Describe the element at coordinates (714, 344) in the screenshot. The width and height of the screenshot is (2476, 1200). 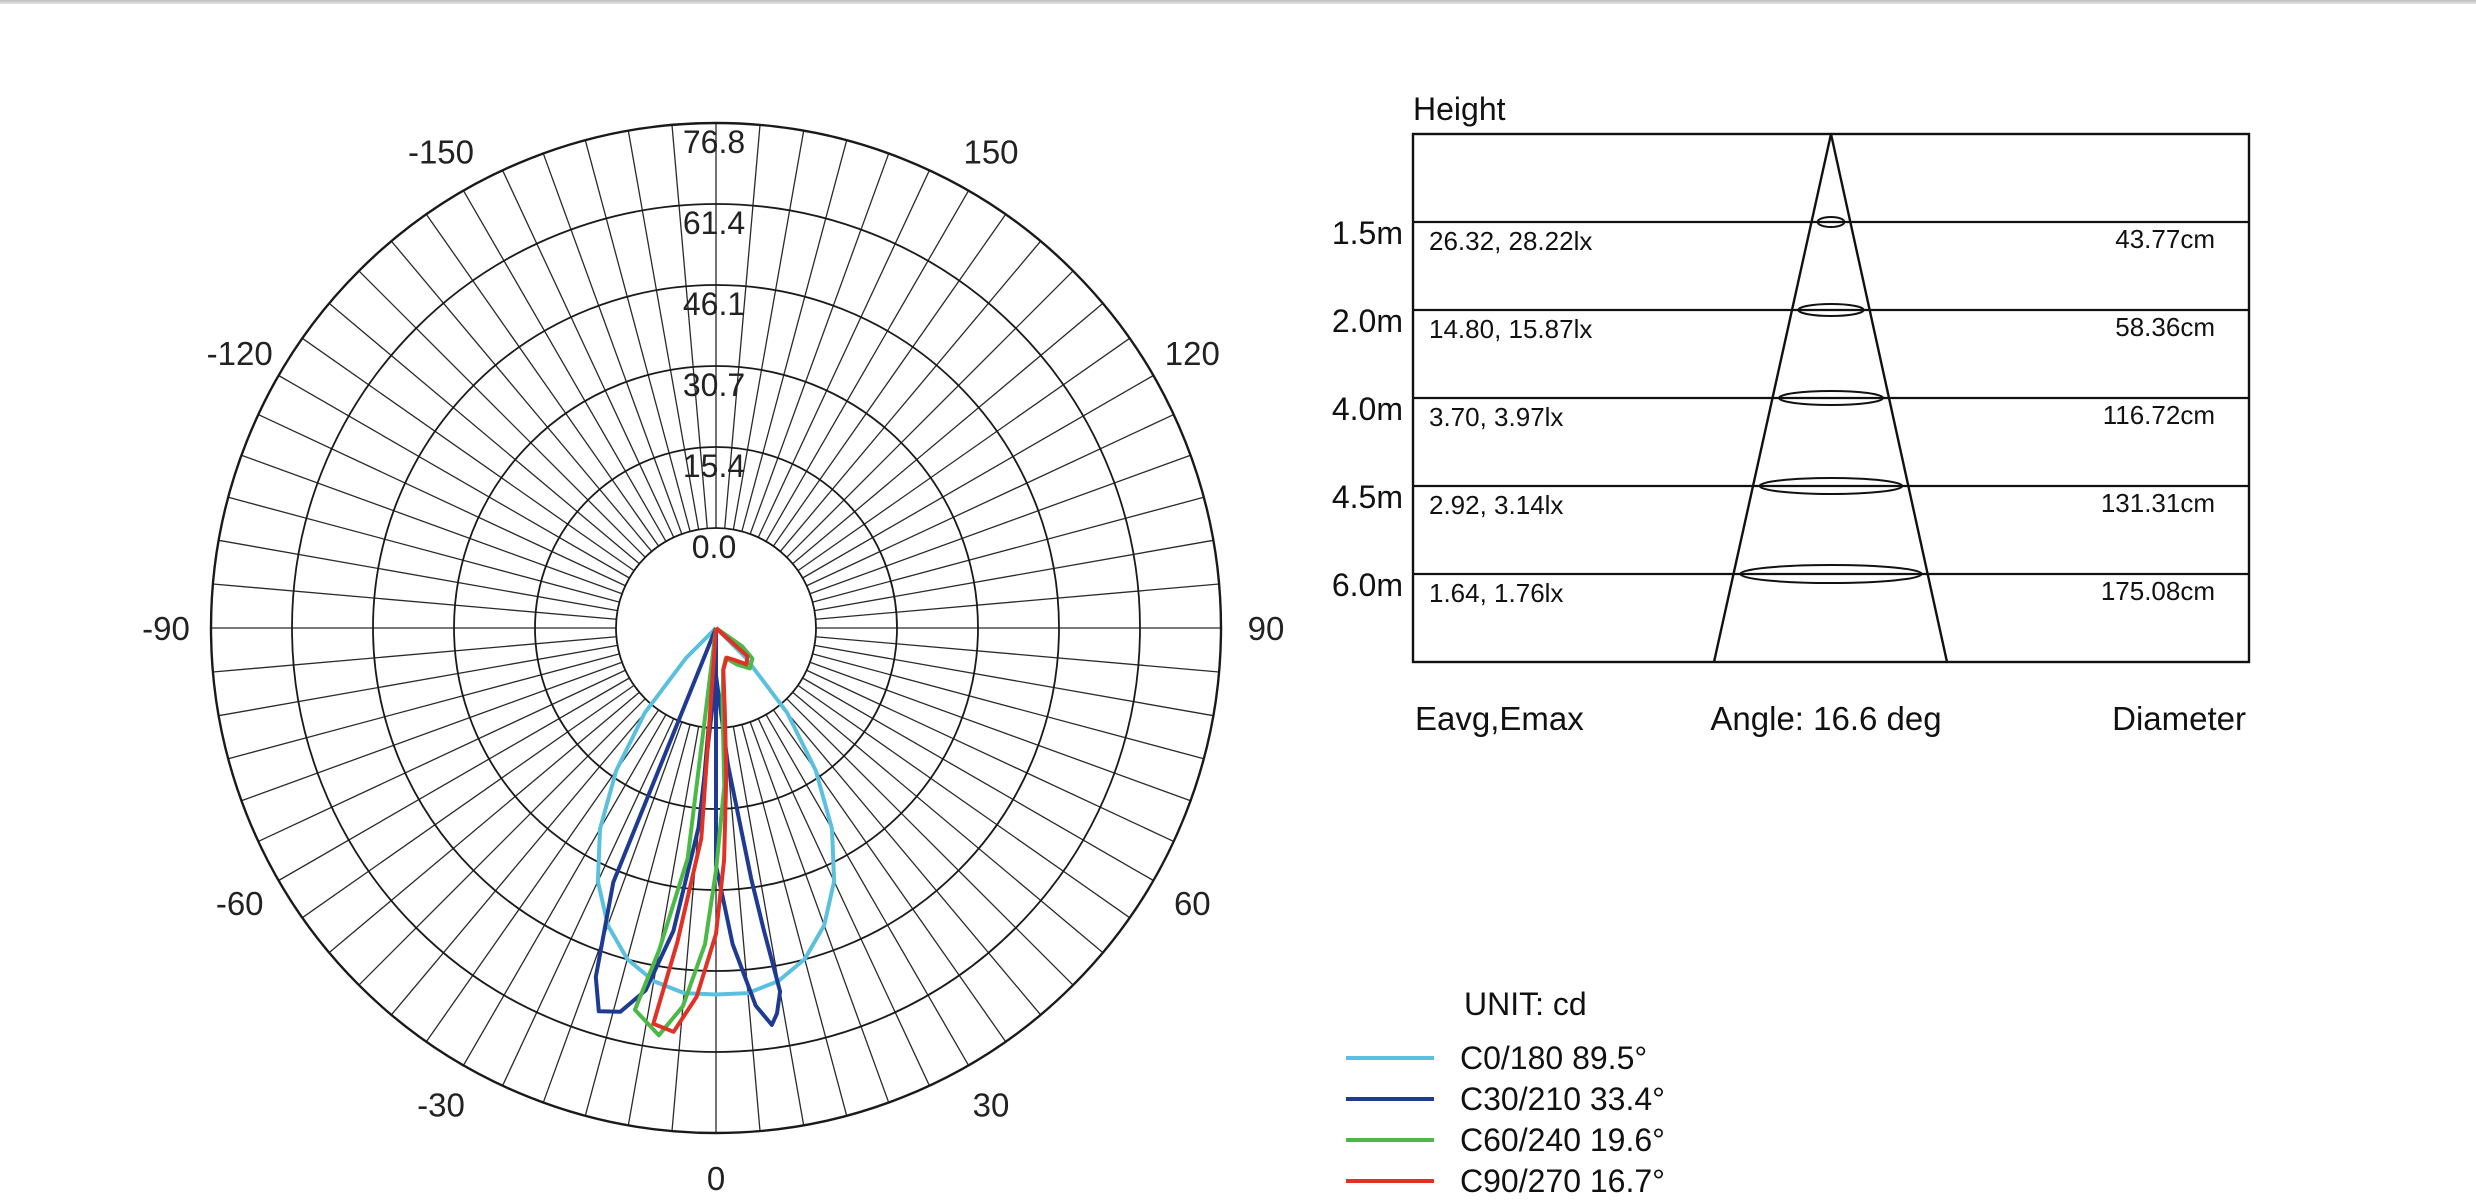
I see `radial-tick-labels: 0.0 15.4 30.7 46.1 61.4 76.8` at that location.